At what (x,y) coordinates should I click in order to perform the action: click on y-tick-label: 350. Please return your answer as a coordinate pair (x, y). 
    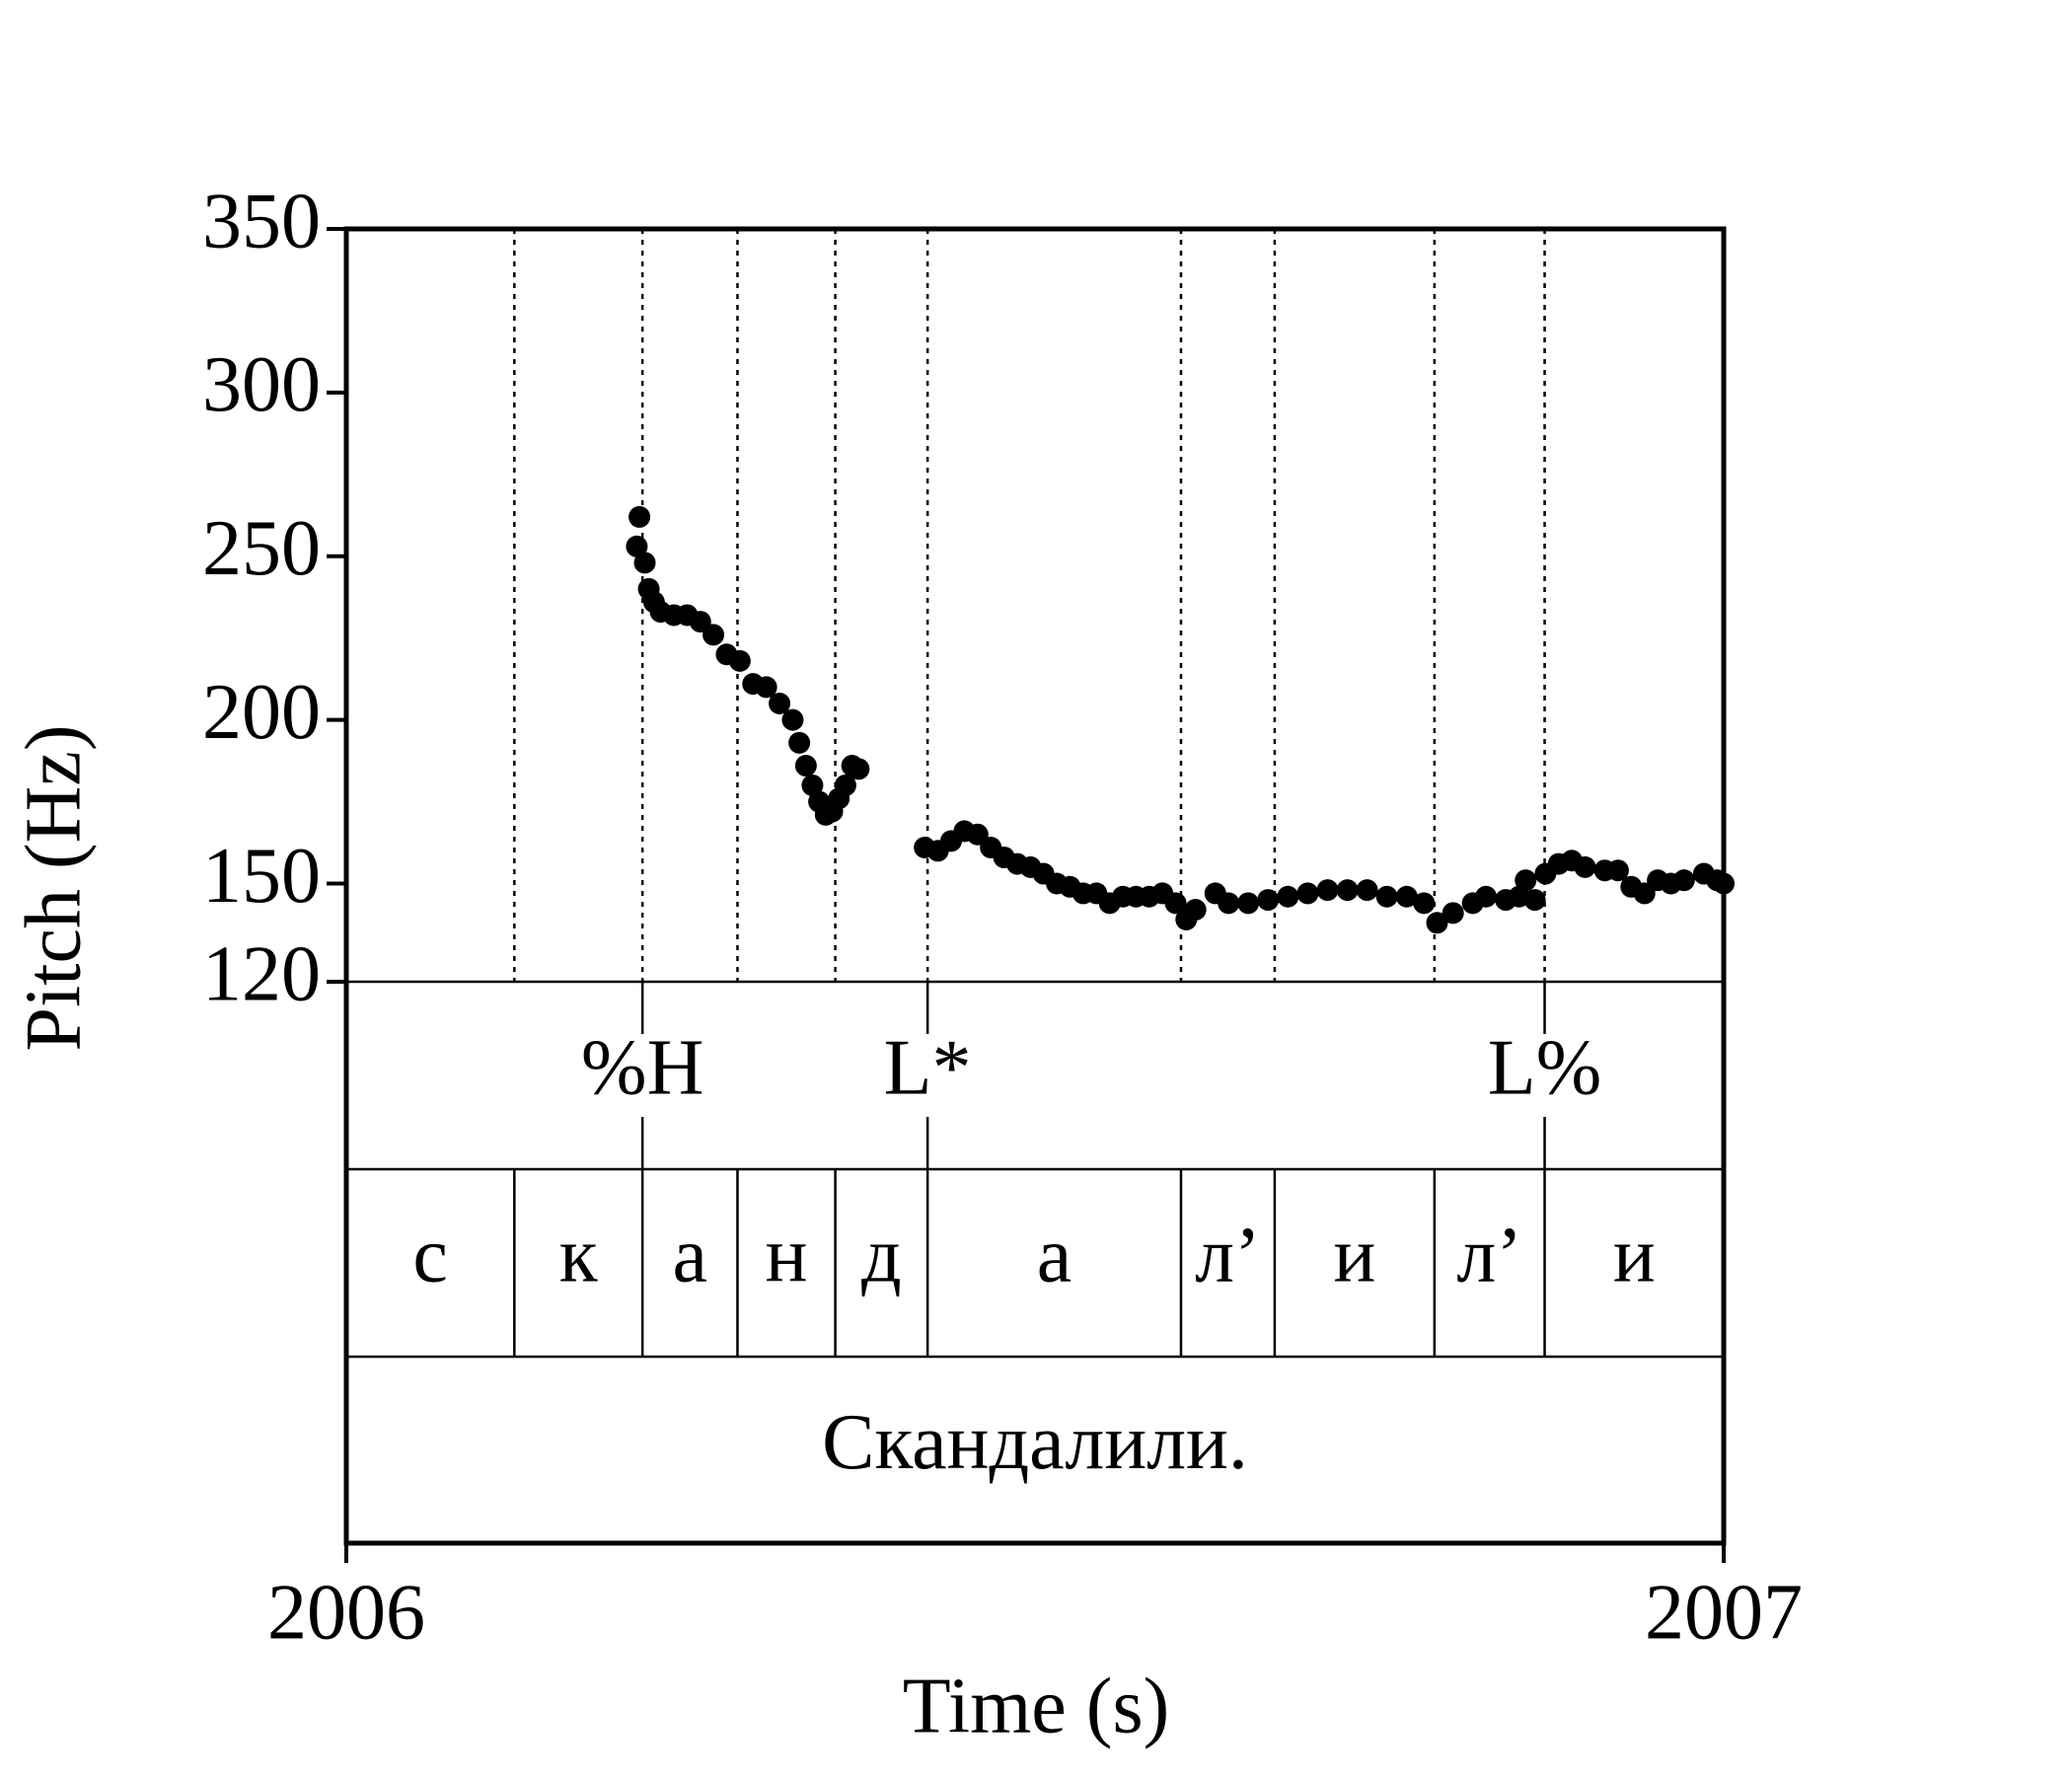
    Looking at the image, I should click on (261, 221).